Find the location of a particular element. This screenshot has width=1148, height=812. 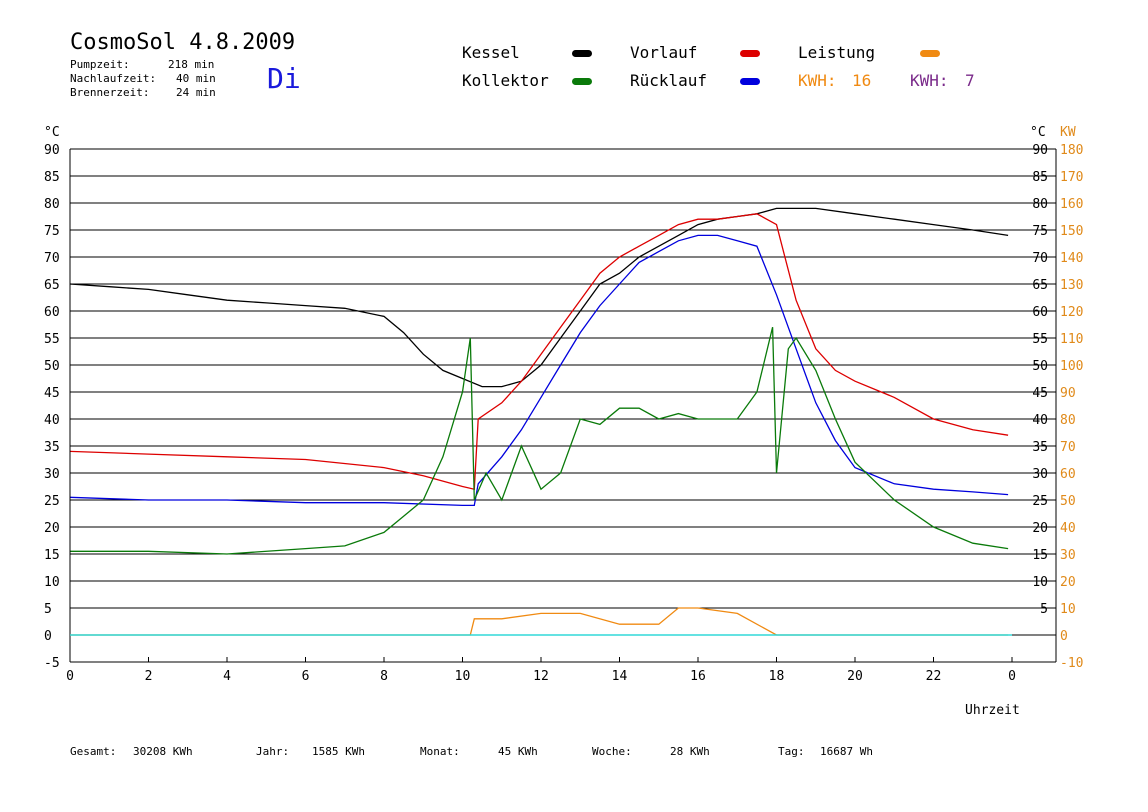

y-tick-right-temp: 15 is located at coordinates (1040, 555).